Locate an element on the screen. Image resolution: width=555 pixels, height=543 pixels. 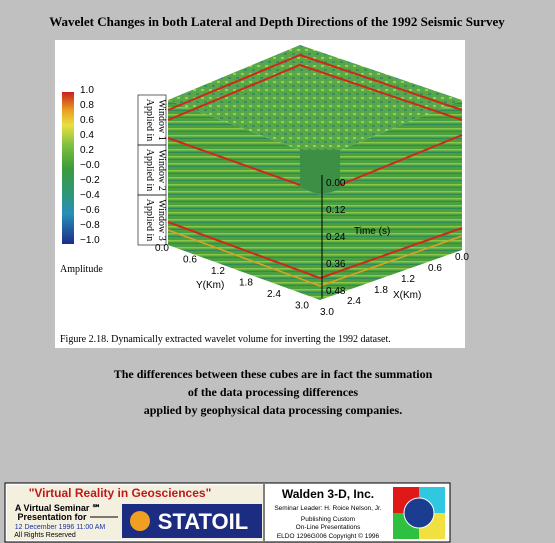
x-label: 0.6 is located at coordinates (435, 268).